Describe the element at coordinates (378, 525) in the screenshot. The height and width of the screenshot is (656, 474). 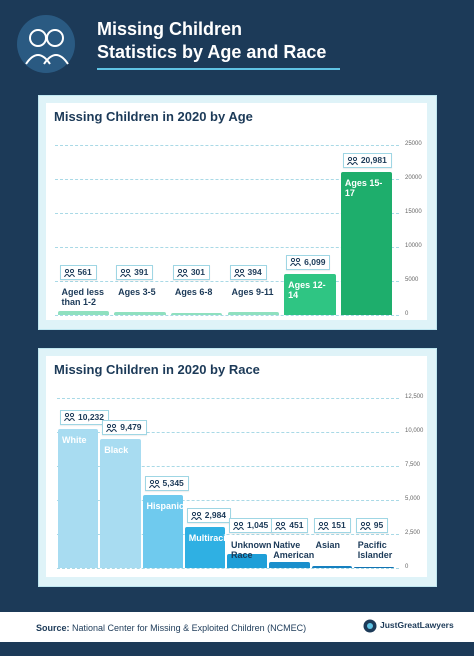
I see `value-label: 95` at that location.